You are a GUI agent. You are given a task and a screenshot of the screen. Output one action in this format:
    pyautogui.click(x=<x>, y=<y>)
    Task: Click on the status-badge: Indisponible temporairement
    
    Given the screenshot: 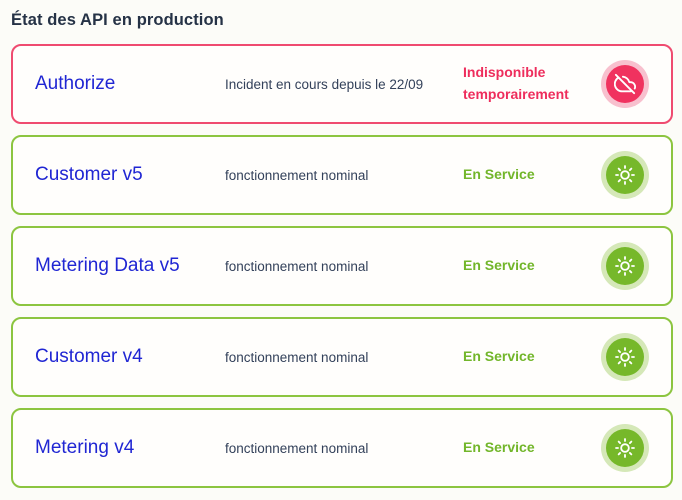 What is the action you would take?
    pyautogui.click(x=516, y=83)
    